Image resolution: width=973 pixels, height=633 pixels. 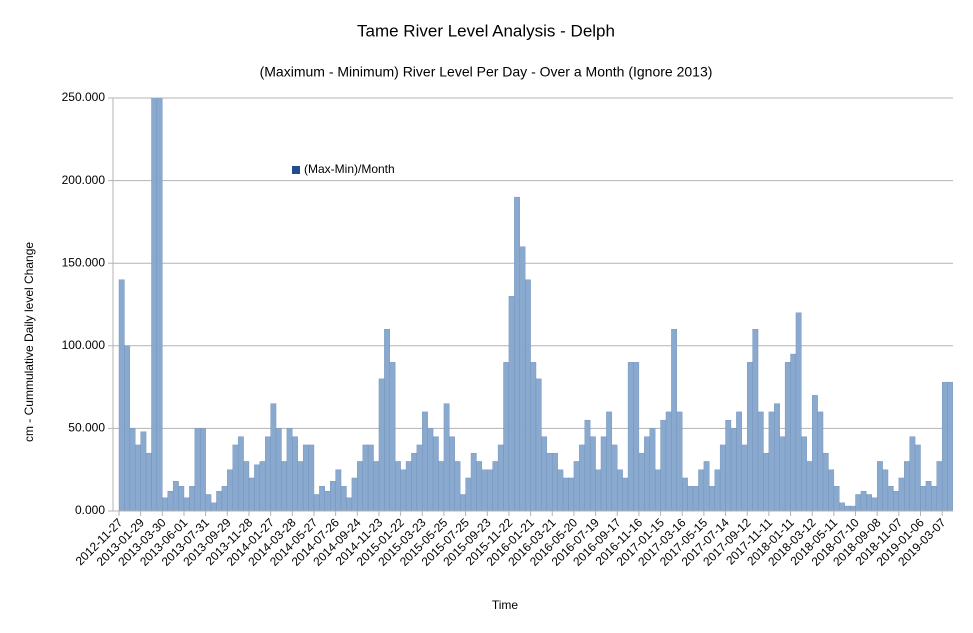 I want to click on x-axis-label: Time, so click(x=505, y=605).